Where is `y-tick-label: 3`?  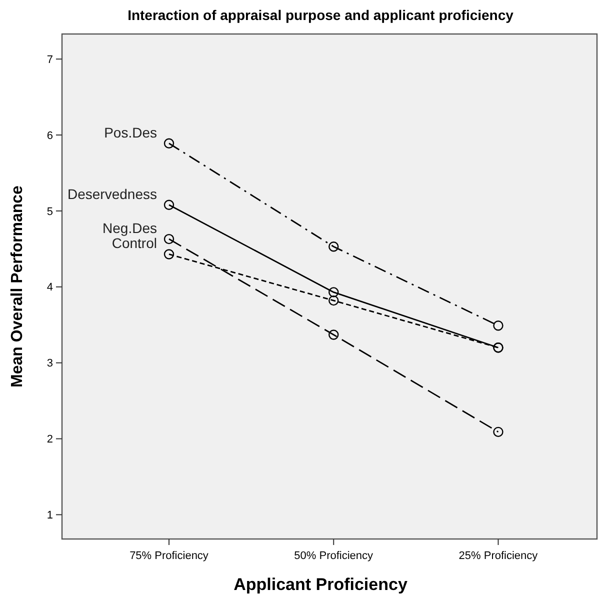 y-tick-label: 3 is located at coordinates (49, 364).